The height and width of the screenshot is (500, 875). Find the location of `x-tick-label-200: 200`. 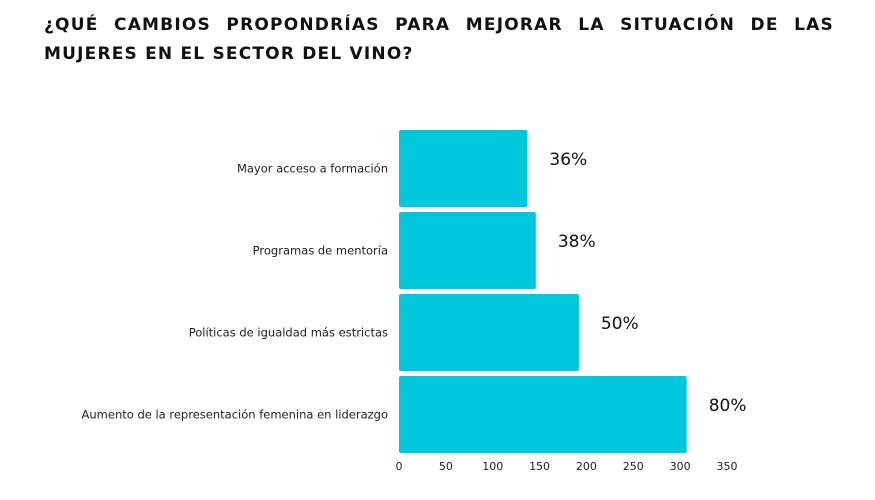

x-tick-label-200: 200 is located at coordinates (586, 466).